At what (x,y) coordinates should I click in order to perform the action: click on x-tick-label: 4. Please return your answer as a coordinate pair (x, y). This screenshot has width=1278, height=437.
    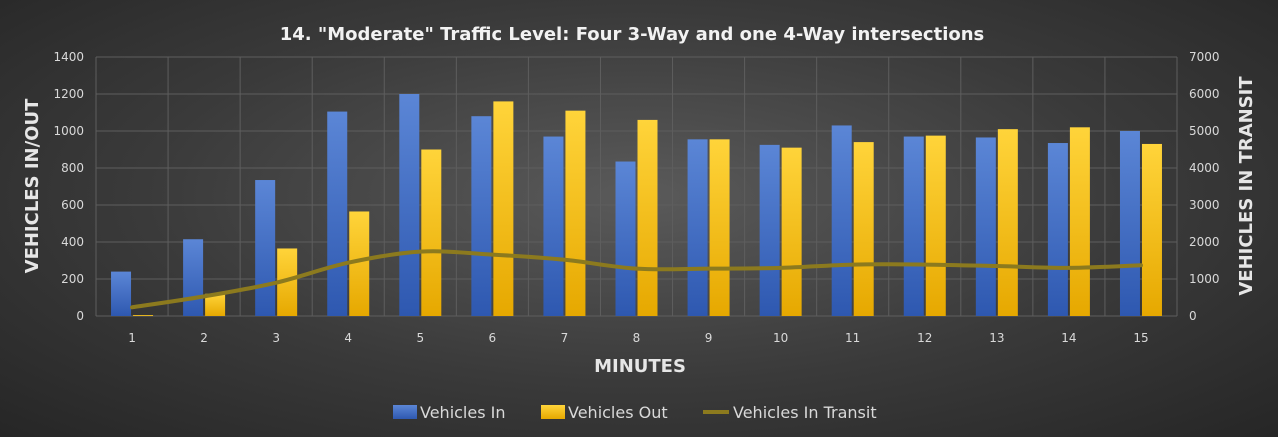
    Looking at the image, I should click on (348, 338).